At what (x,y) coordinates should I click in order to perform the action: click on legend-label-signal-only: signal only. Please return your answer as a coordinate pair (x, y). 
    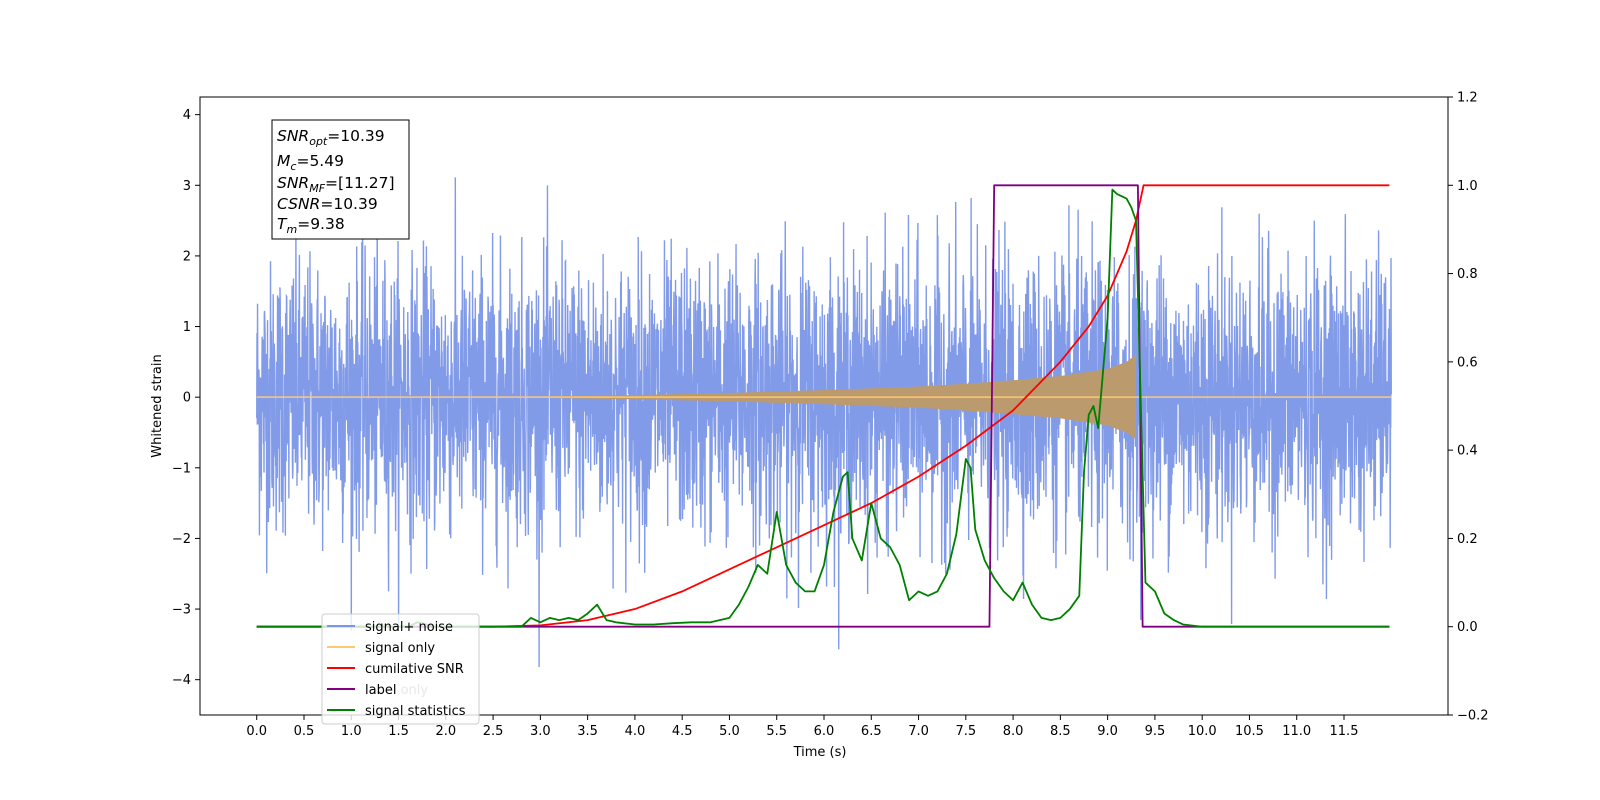
    Looking at the image, I should click on (400, 648).